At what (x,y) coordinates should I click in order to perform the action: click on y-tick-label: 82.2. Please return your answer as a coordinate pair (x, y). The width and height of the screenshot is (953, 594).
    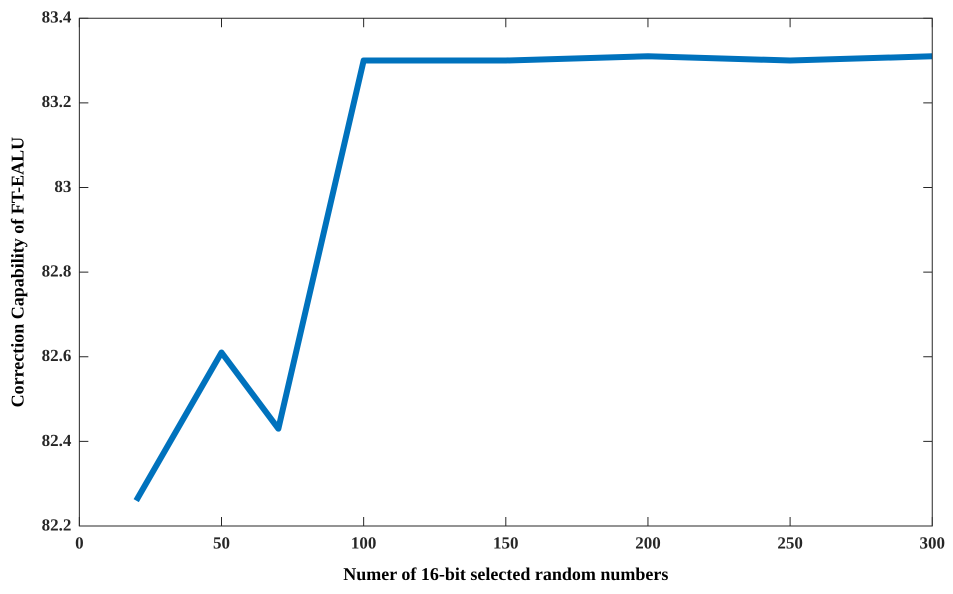
    Looking at the image, I should click on (57, 524).